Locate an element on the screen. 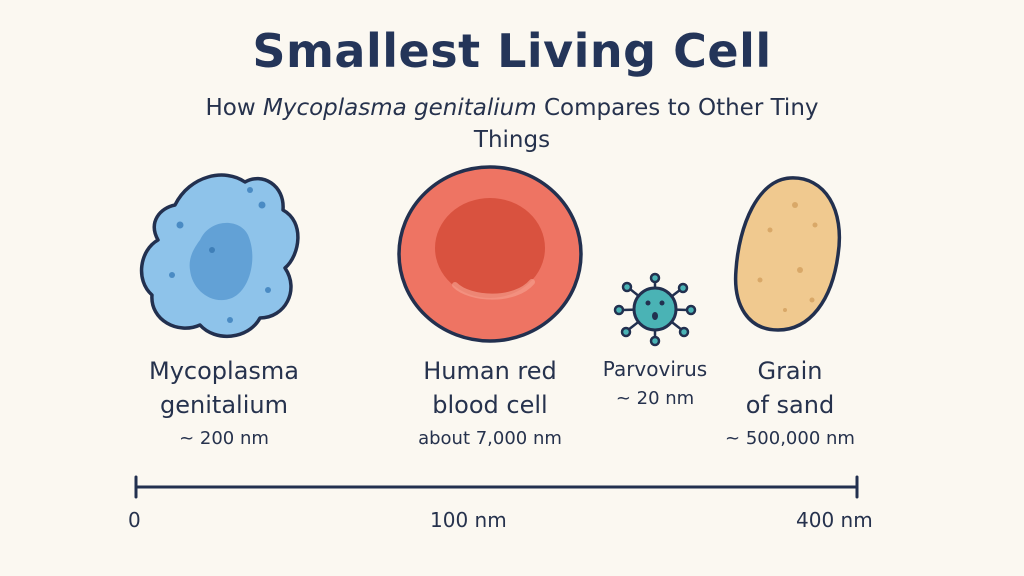 The width and height of the screenshot is (1024, 576). item-name-line2: genitalium is located at coordinates (224, 405).